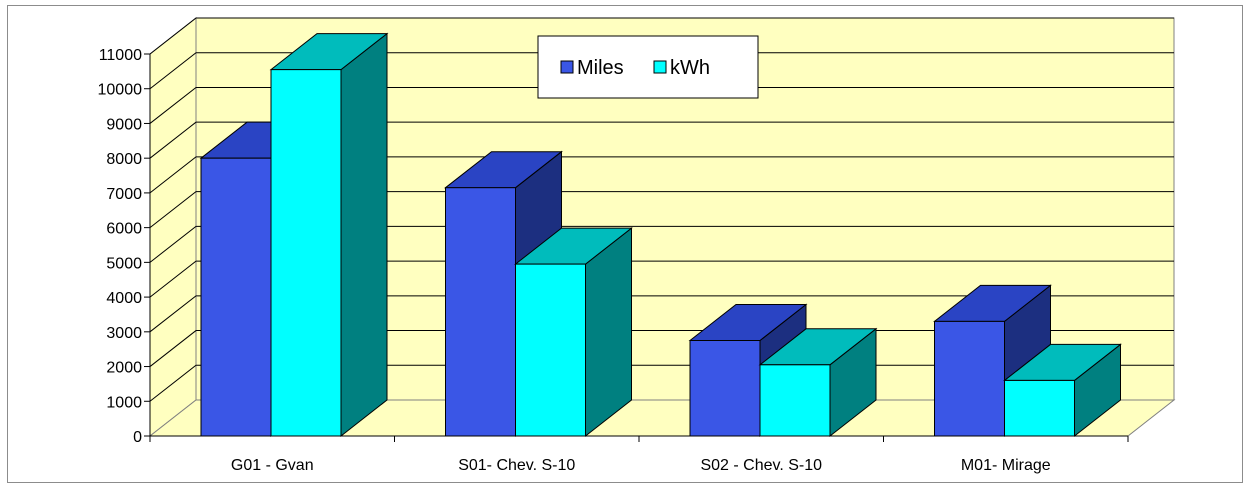  Describe the element at coordinates (364, 235) in the screenshot. I see `bar-side` at that location.